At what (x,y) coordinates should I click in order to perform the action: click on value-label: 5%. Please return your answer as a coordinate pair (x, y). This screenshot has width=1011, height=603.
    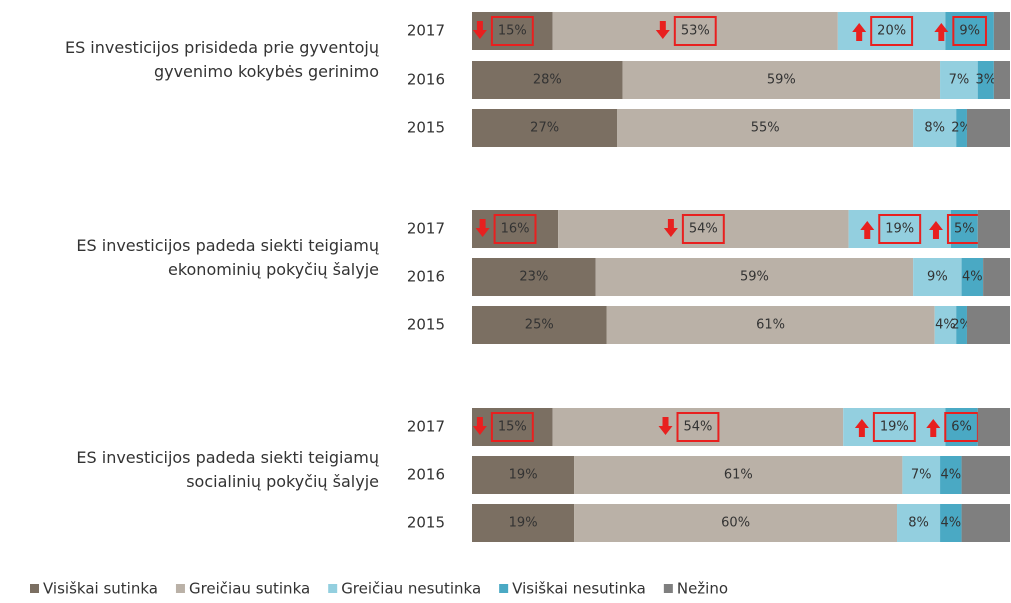
    Looking at the image, I should click on (964, 229).